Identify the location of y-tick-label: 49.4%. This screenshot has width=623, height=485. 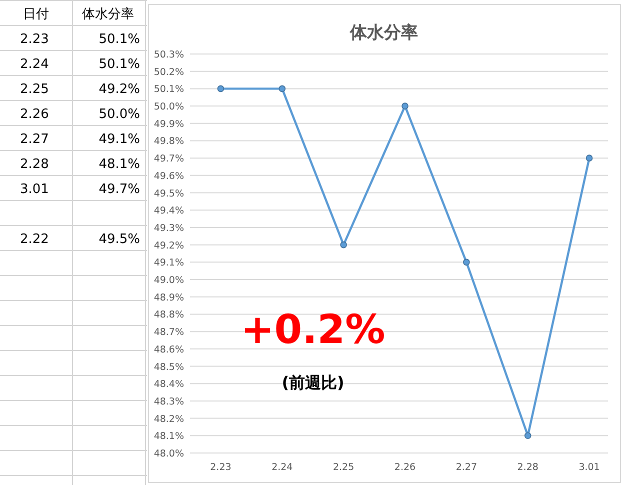
(169, 211).